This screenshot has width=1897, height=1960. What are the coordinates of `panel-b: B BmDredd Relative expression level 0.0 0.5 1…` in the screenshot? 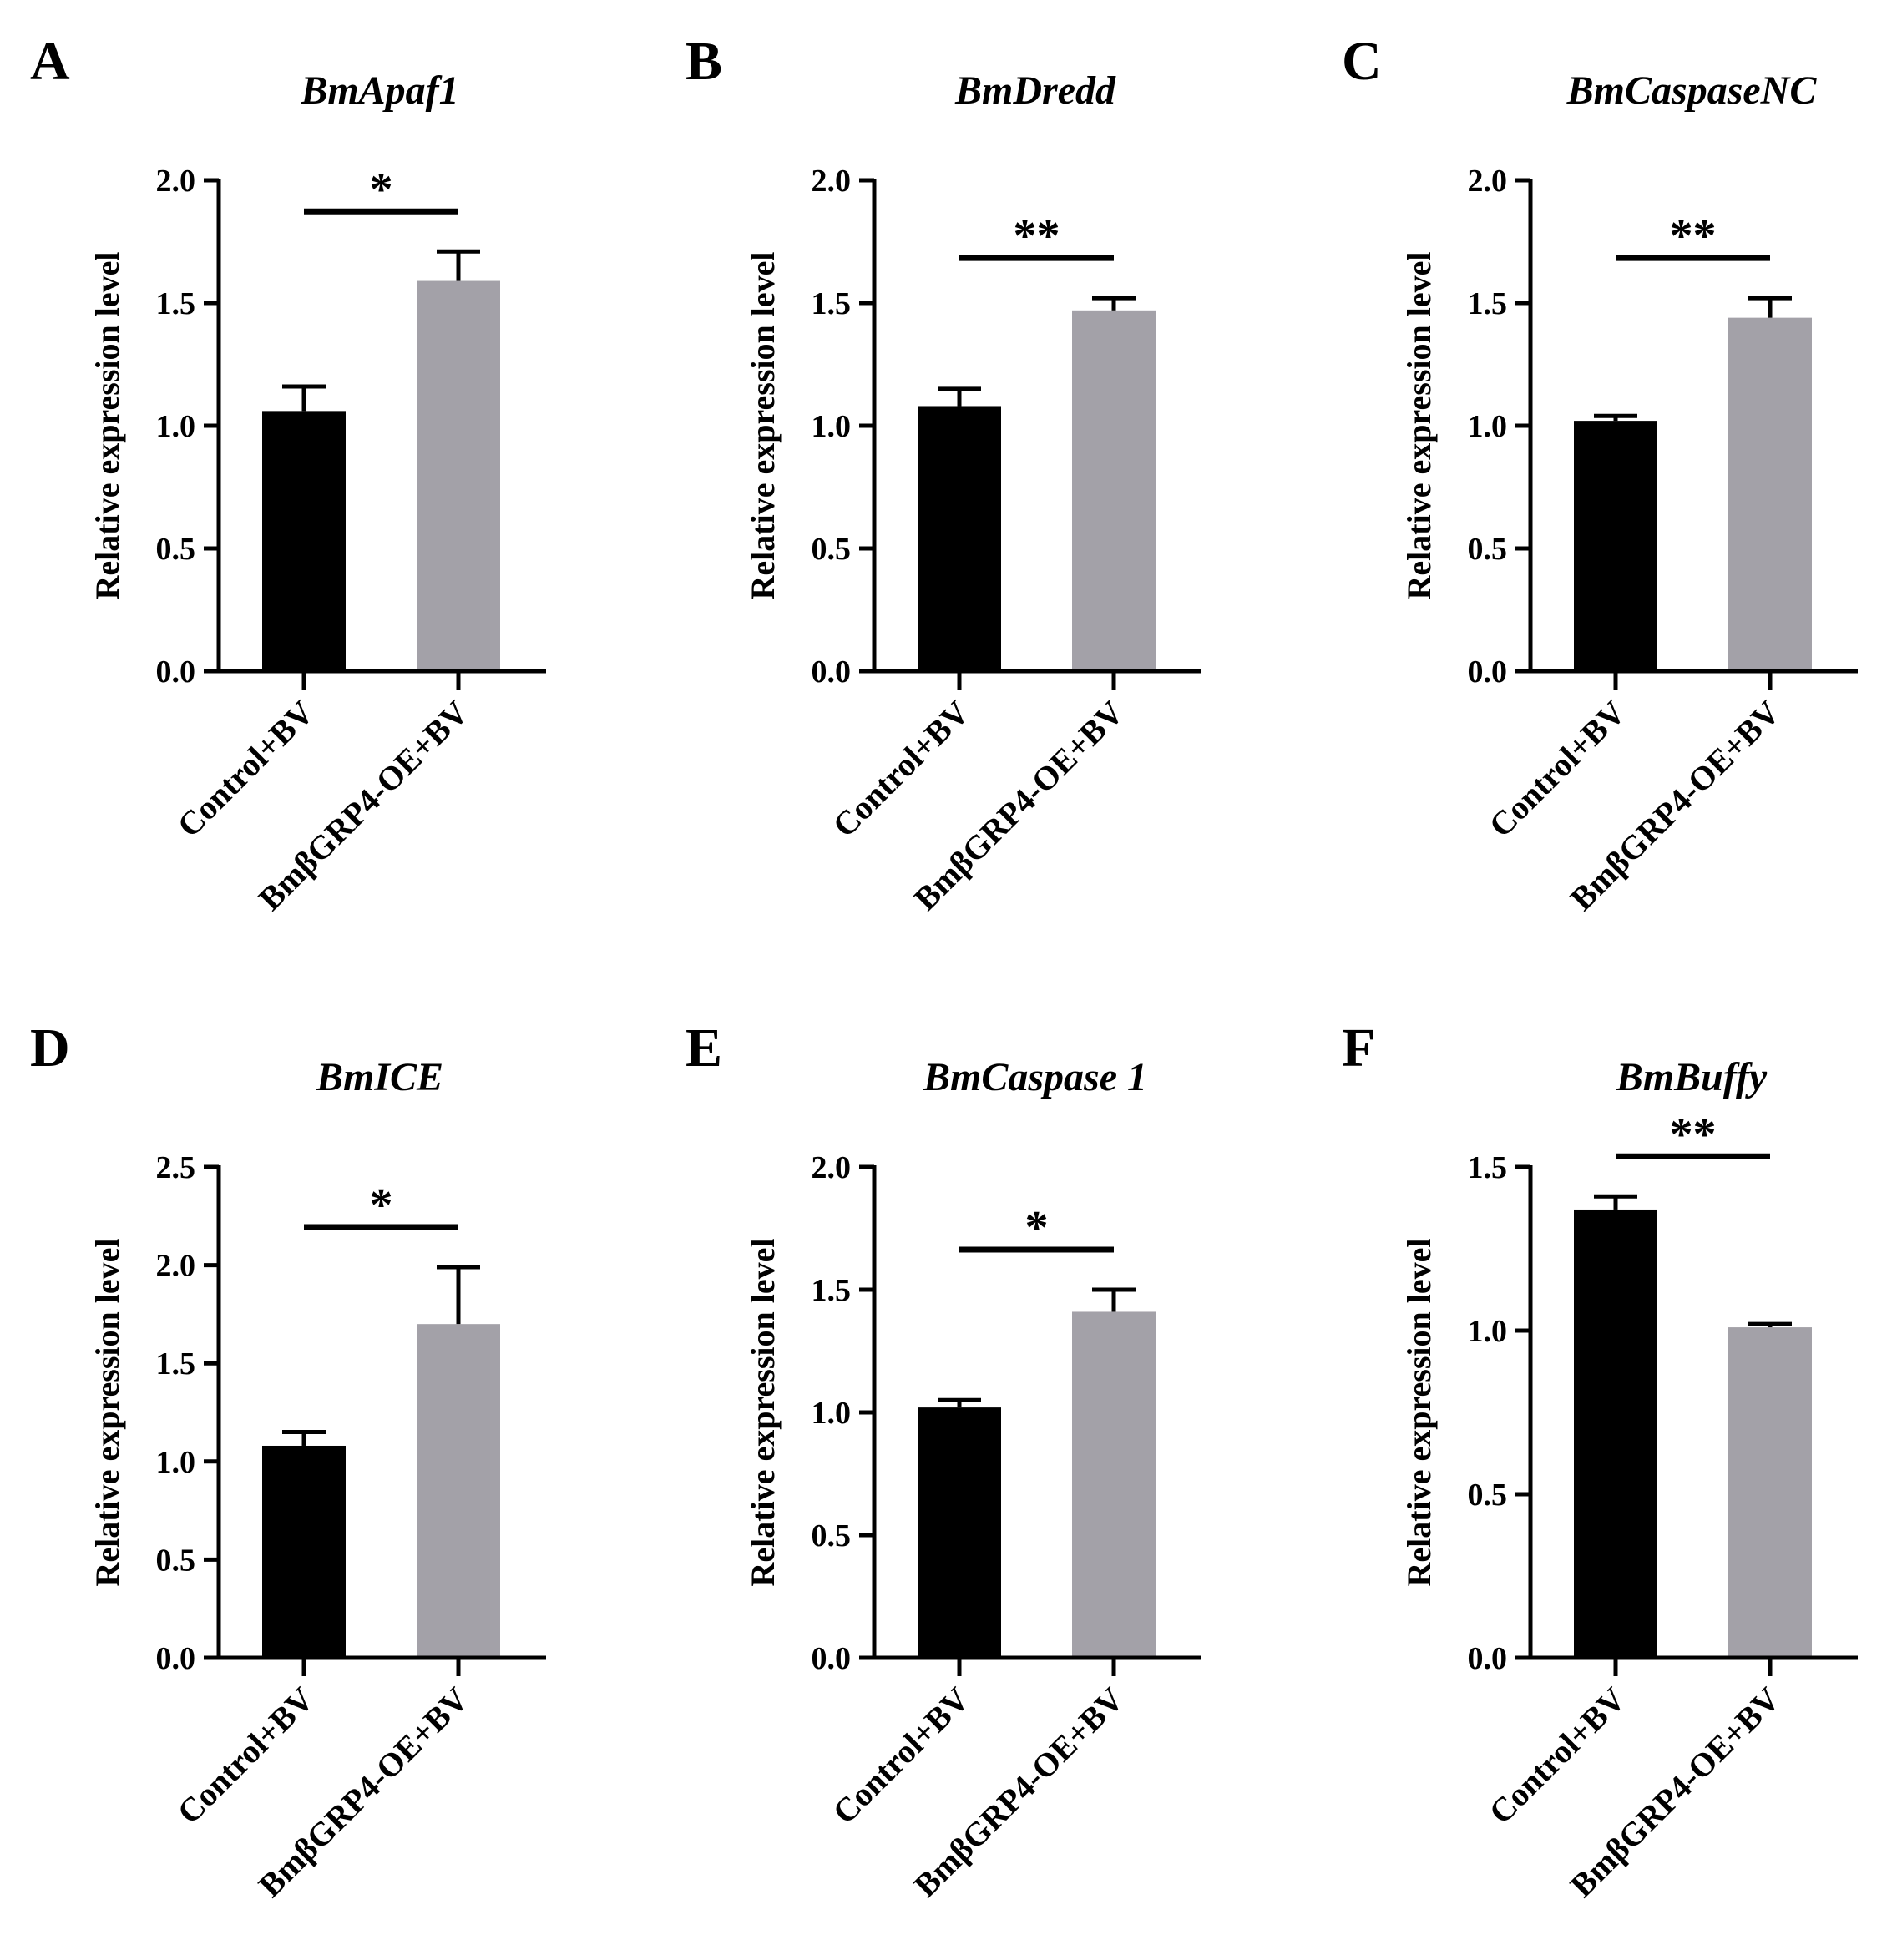 It's located at (943, 474).